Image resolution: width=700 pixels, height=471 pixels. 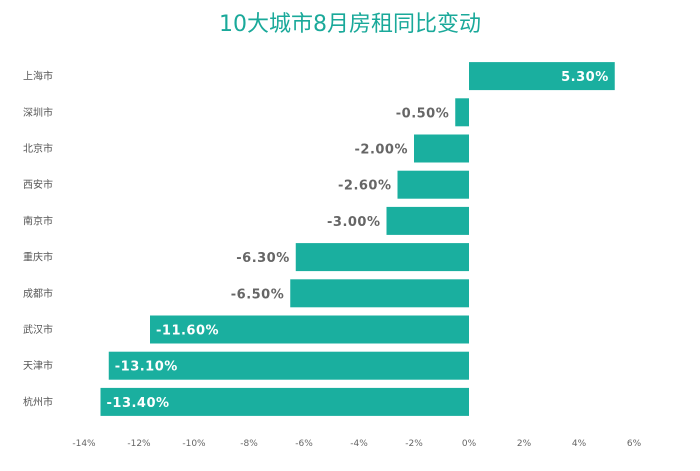 I want to click on x-tick-label: -8%, so click(x=249, y=444).